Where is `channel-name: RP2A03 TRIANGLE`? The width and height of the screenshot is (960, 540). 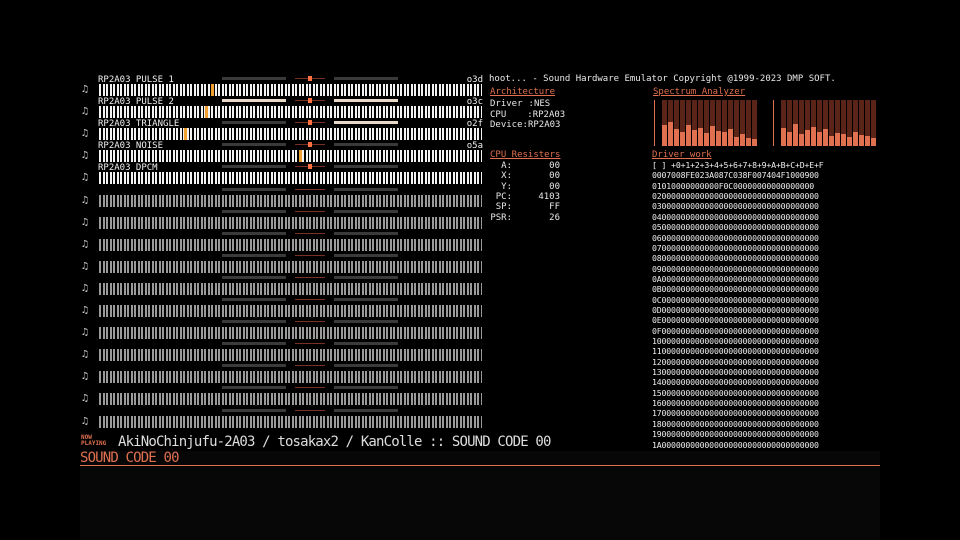
channel-name: RP2A03 TRIANGLE is located at coordinates (139, 124).